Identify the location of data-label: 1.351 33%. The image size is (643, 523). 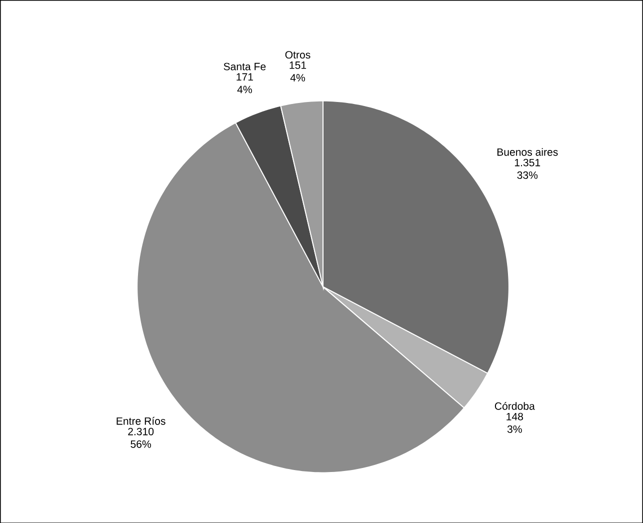
(527, 168).